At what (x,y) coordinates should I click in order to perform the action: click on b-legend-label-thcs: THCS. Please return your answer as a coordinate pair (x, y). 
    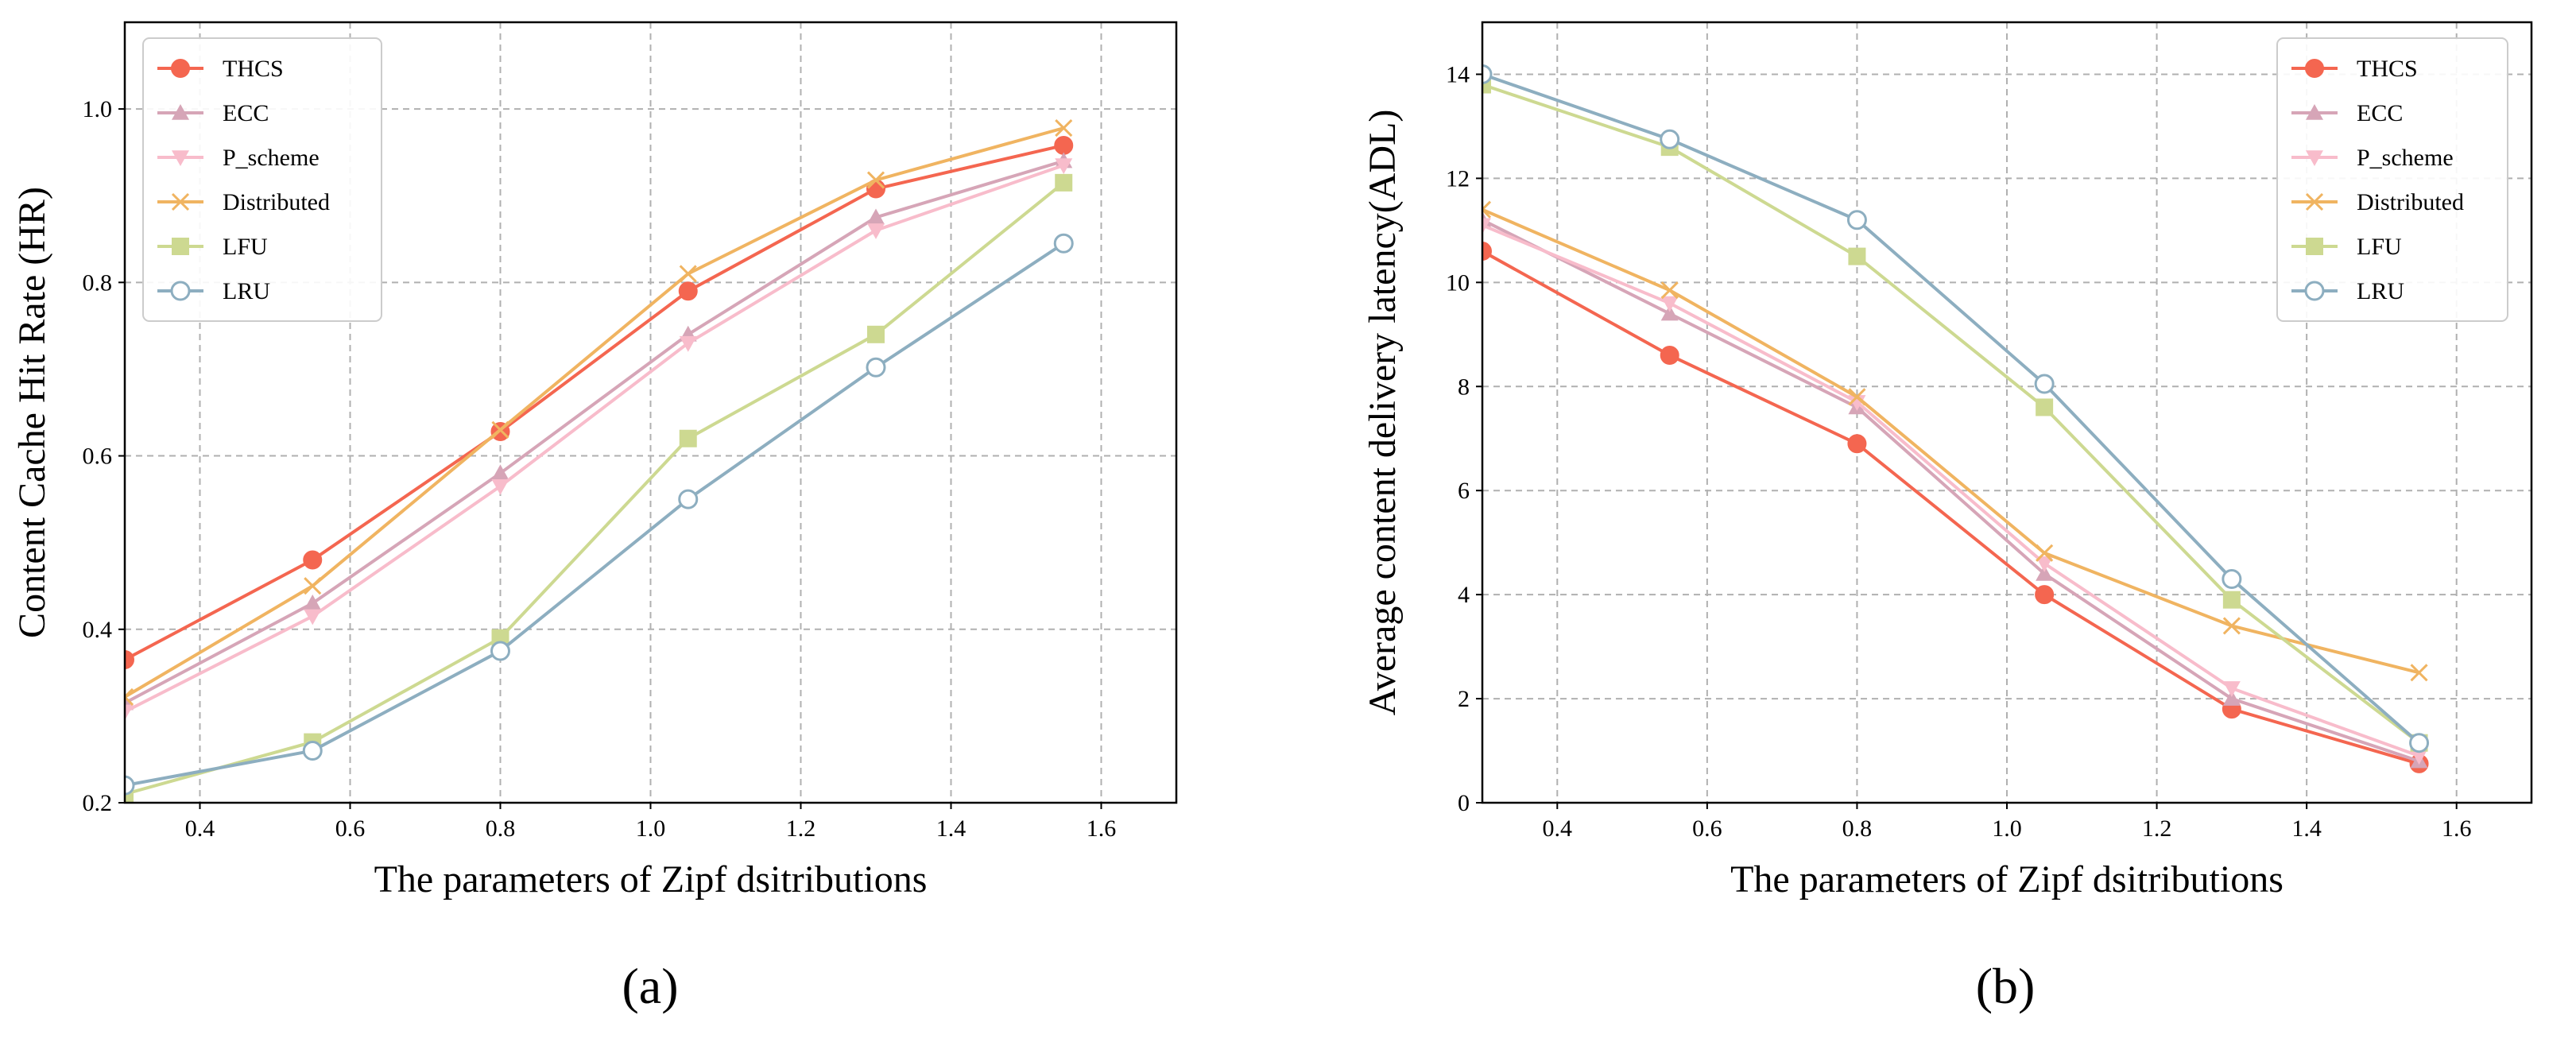
    Looking at the image, I should click on (2387, 69).